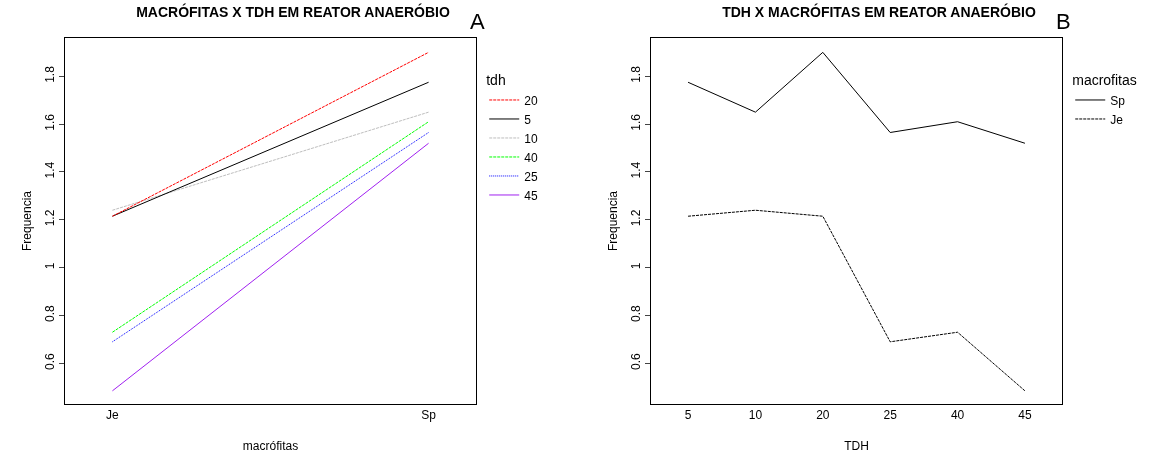 This screenshot has width=1172, height=472. I want to click on x-tick-label: Sp, so click(429, 415).